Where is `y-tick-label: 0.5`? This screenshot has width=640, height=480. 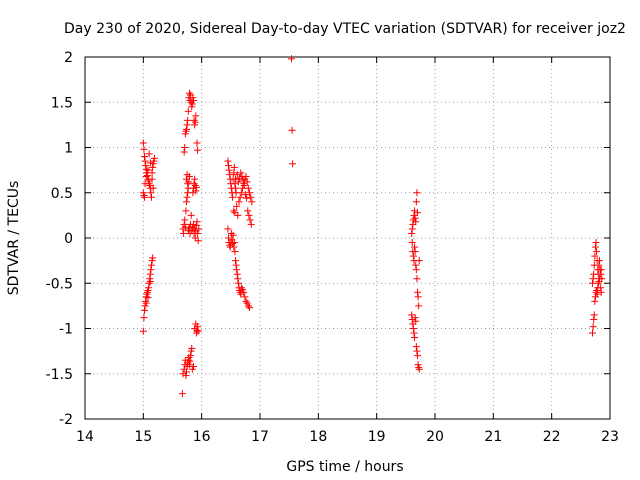
y-tick-label: 0.5 is located at coordinates (62, 194).